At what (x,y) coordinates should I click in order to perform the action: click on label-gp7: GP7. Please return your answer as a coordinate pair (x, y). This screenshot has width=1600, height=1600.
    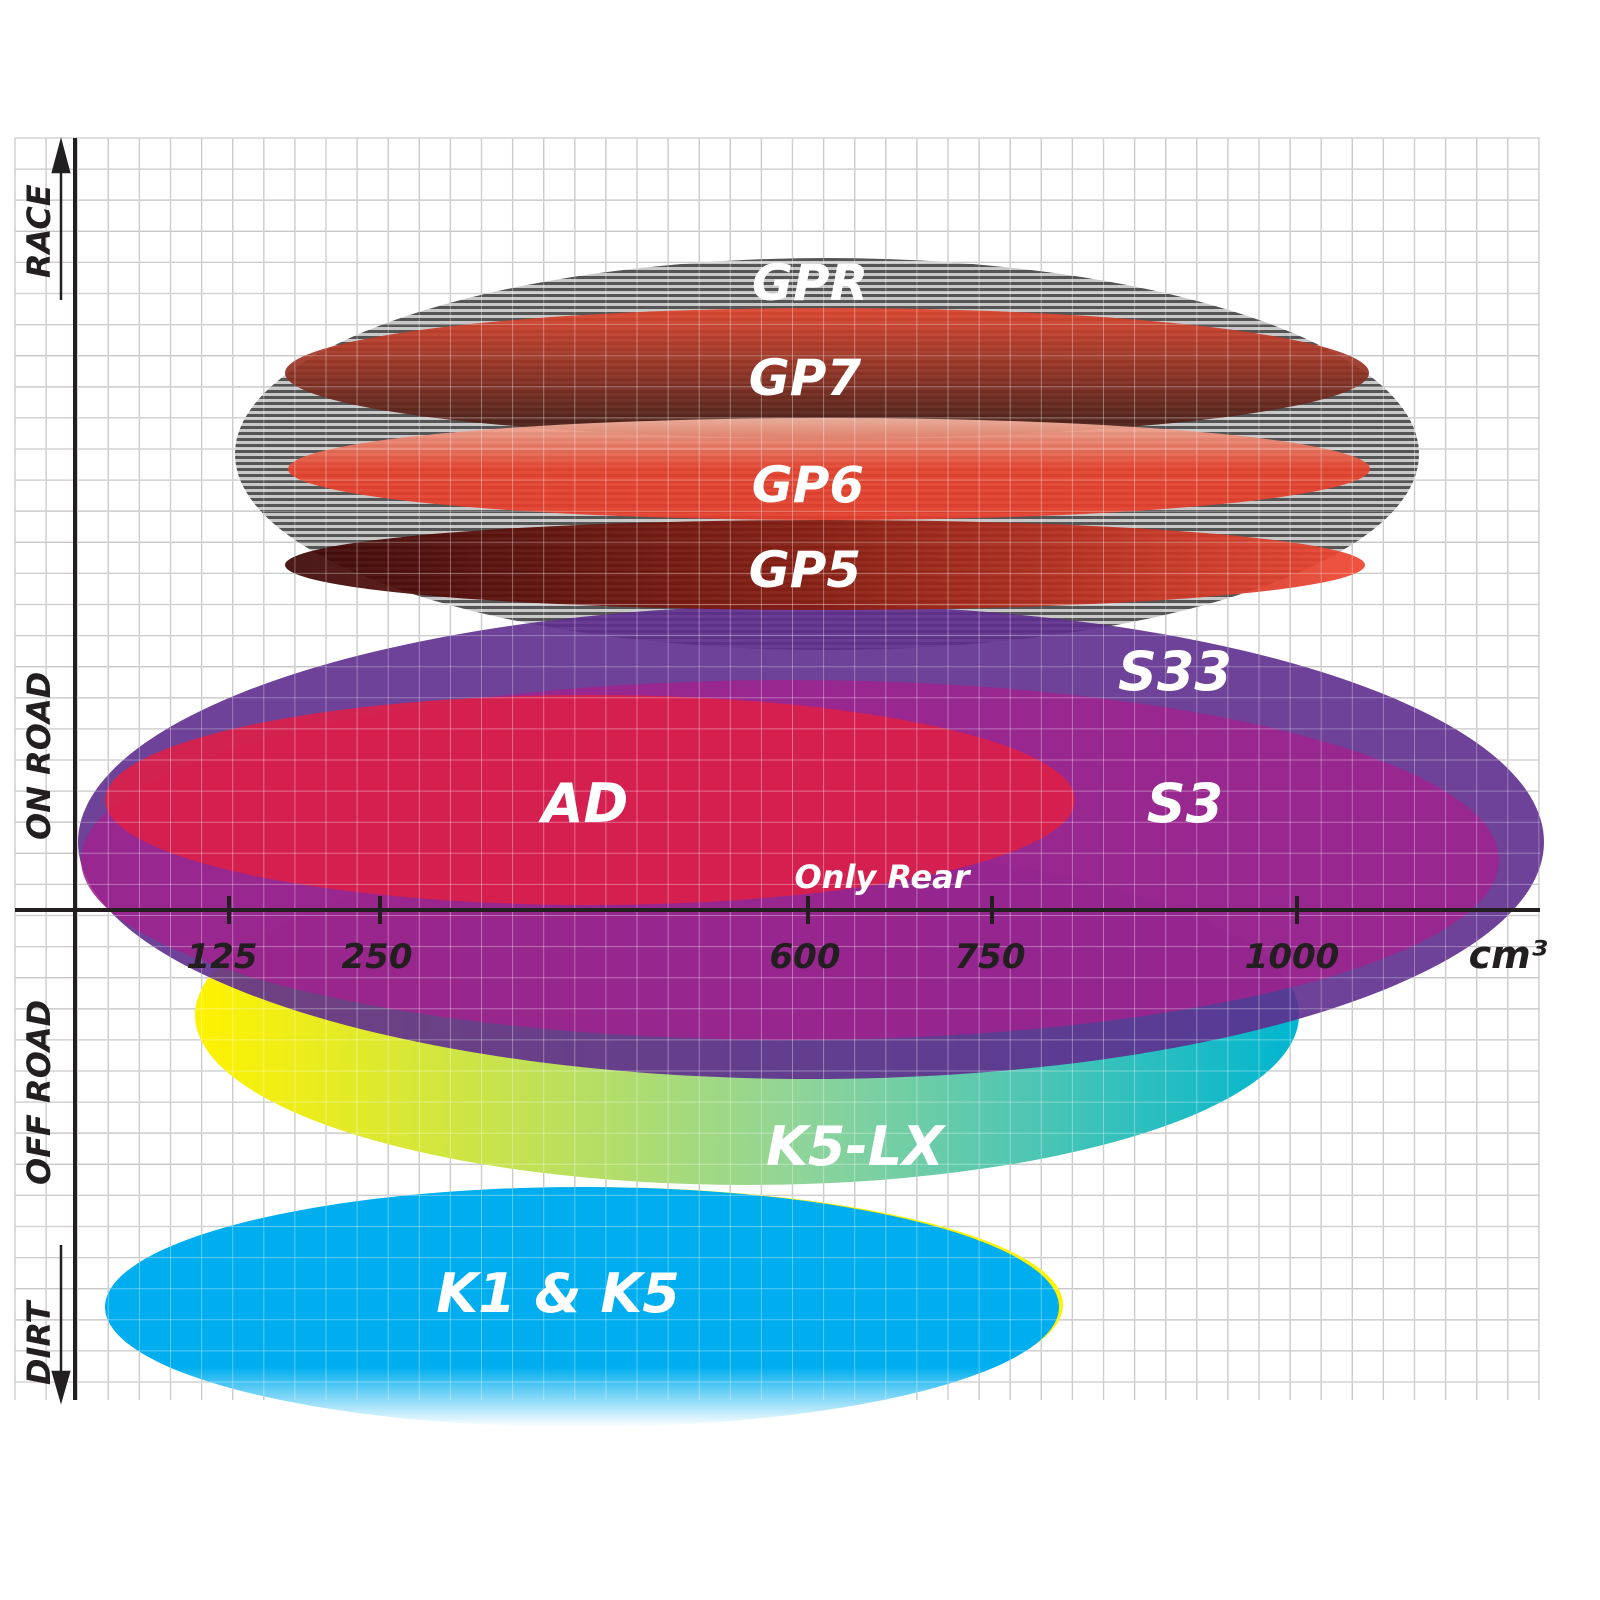
    Looking at the image, I should click on (805, 378).